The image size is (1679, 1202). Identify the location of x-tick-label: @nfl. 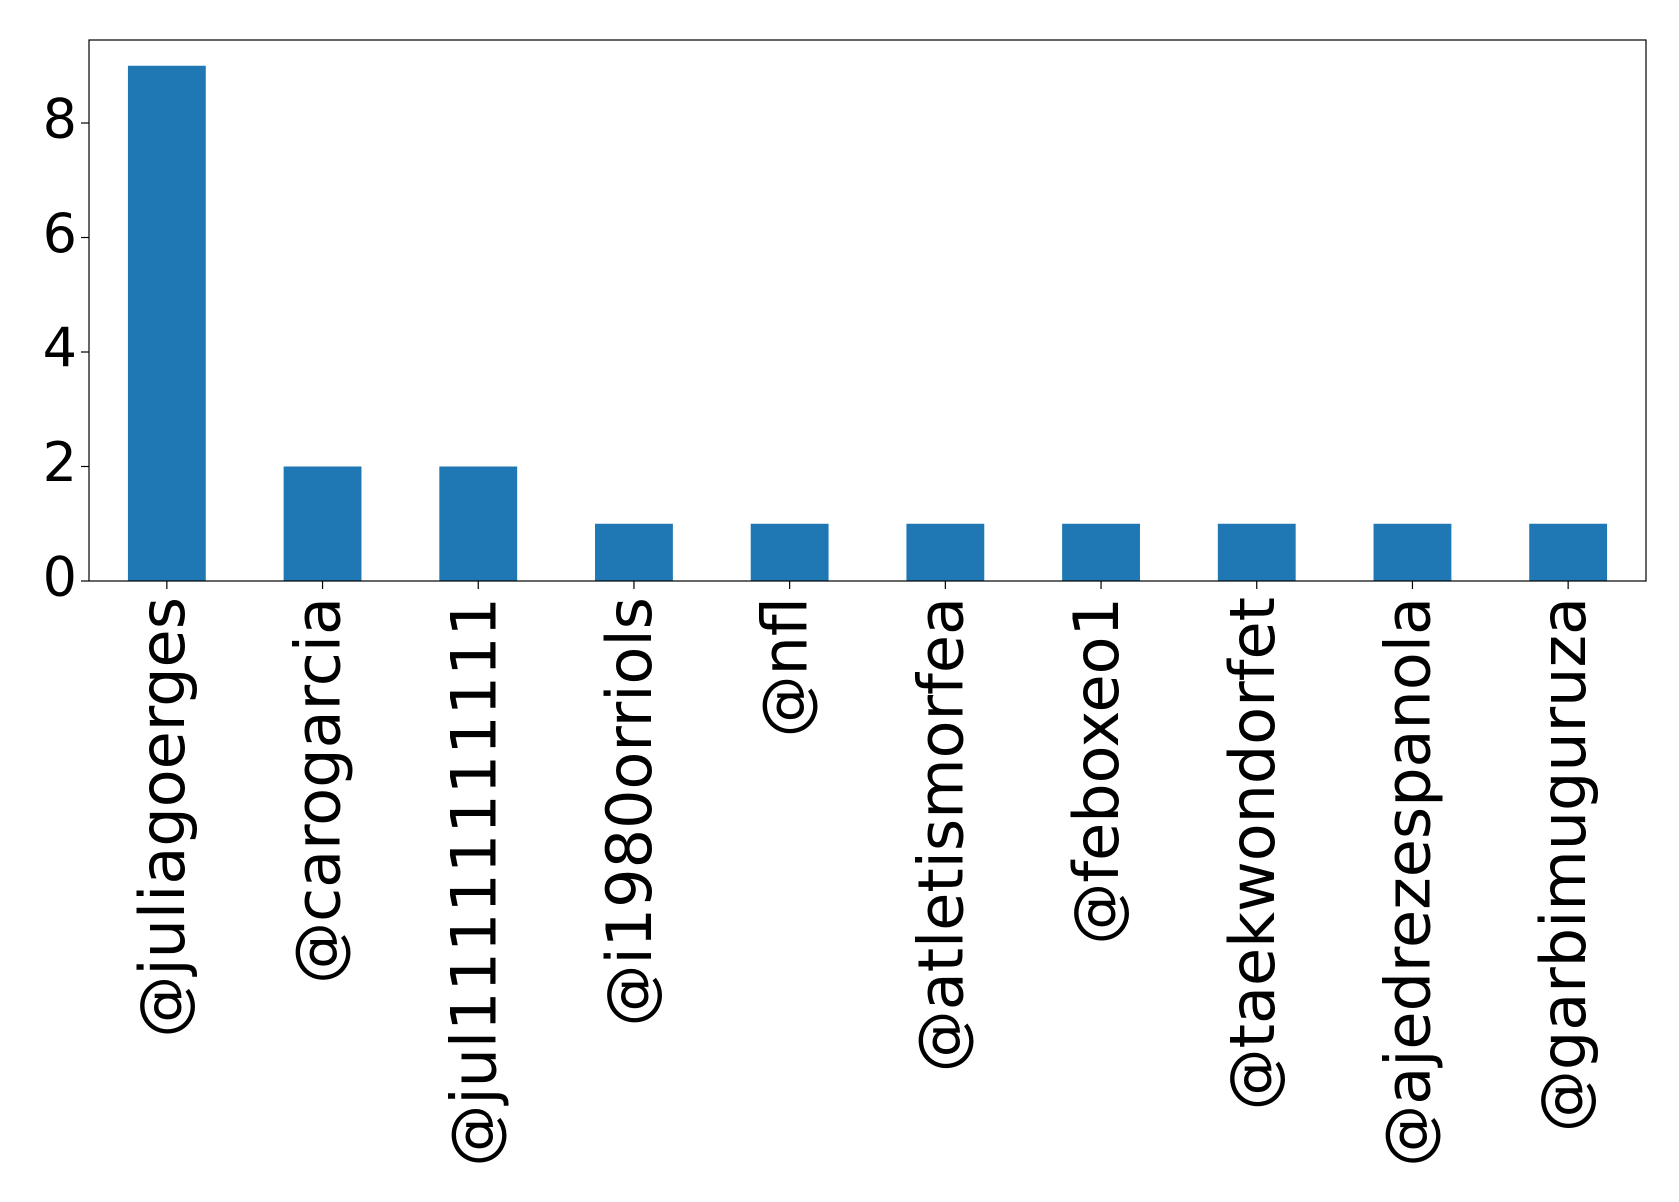
(785, 667).